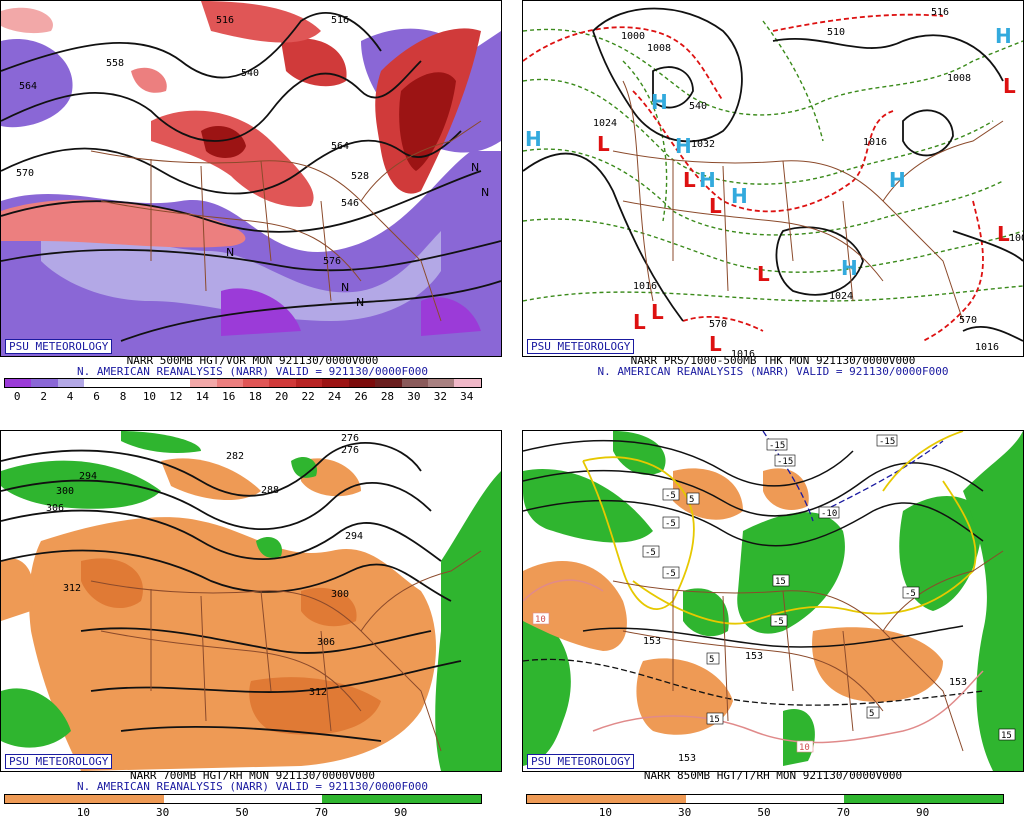  I want to click on temp-label-box: -10, so click(829, 512).